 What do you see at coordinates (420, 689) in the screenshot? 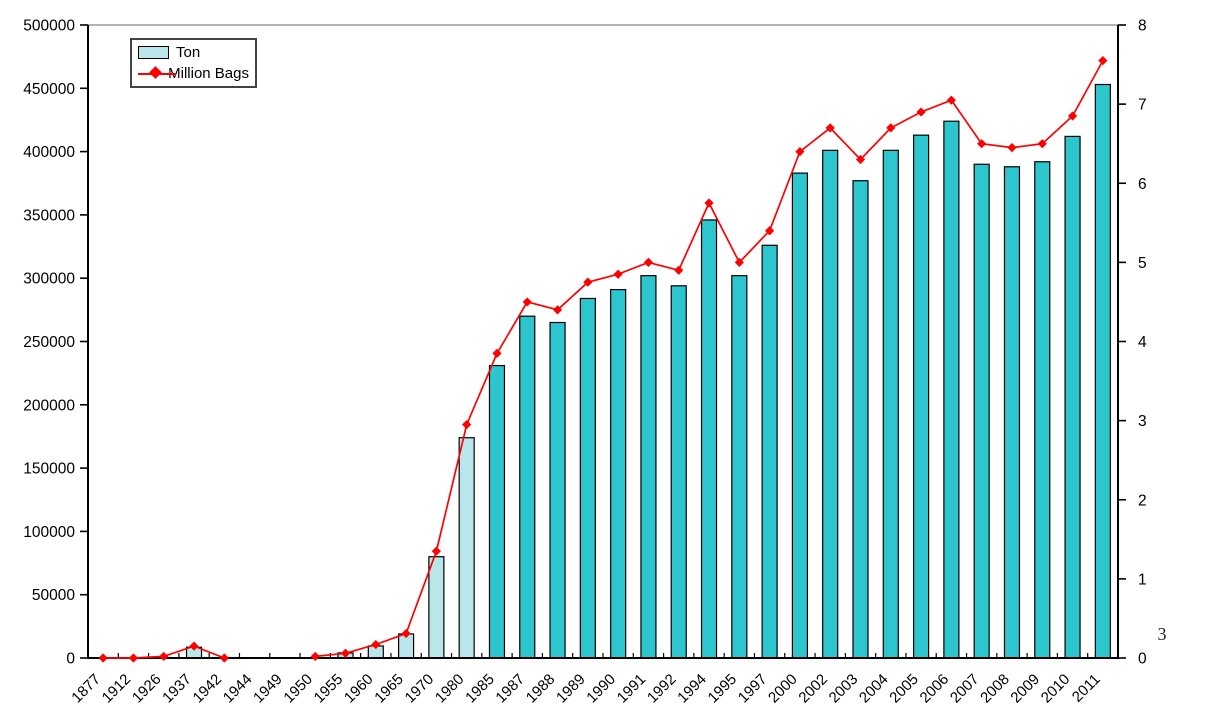
I see `x-tick-label-1970: 1970` at bounding box center [420, 689].